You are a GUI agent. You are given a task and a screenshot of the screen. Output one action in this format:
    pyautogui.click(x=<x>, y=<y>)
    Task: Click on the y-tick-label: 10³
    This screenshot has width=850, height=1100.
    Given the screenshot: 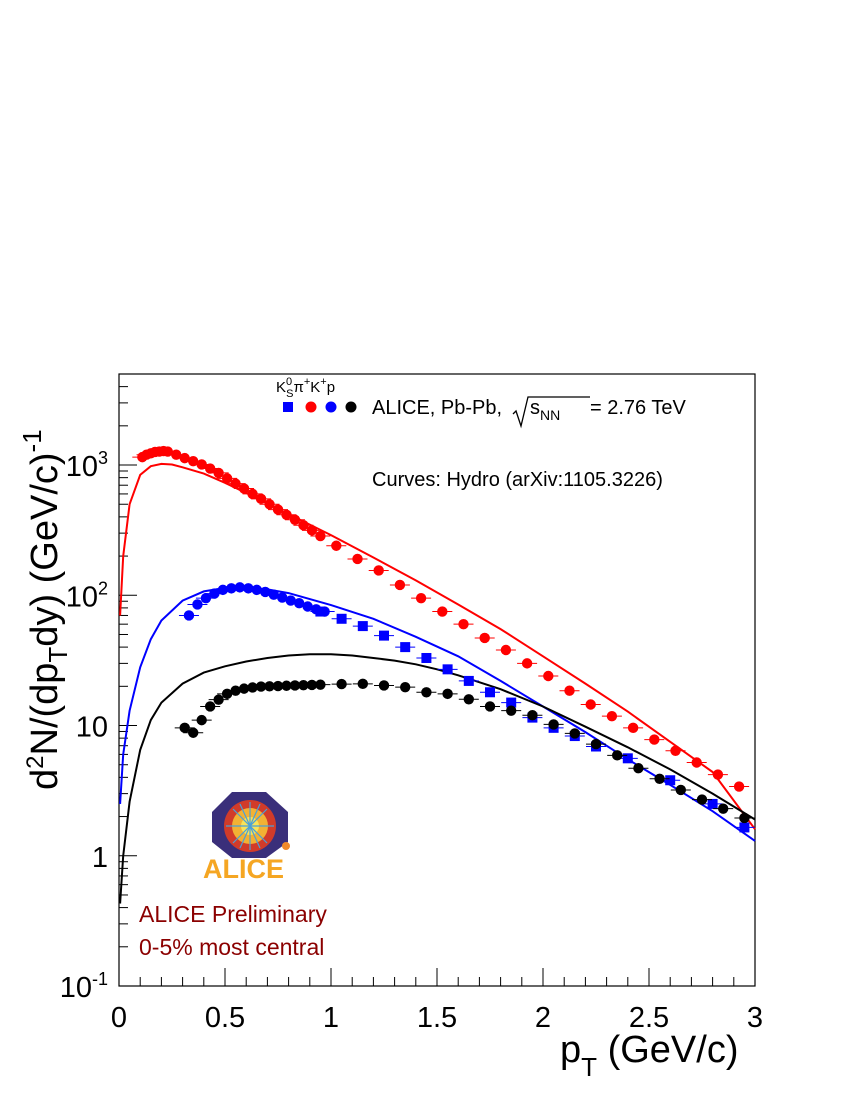 What is the action you would take?
    pyautogui.click(x=87, y=465)
    